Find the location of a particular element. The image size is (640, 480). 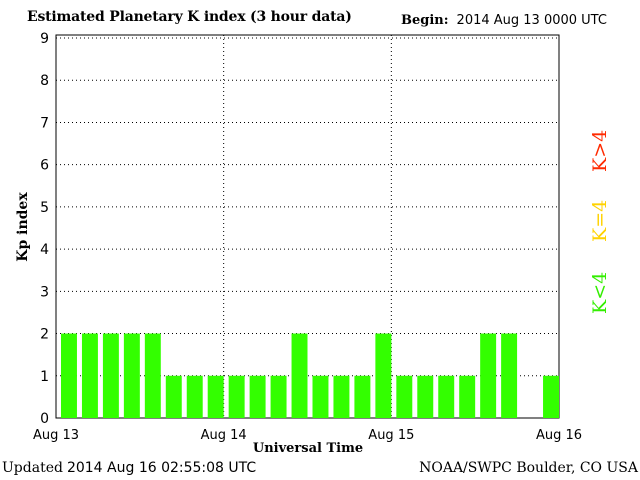

source-credit: NOAA/SWPC Boulder, CO USA is located at coordinates (528, 468).